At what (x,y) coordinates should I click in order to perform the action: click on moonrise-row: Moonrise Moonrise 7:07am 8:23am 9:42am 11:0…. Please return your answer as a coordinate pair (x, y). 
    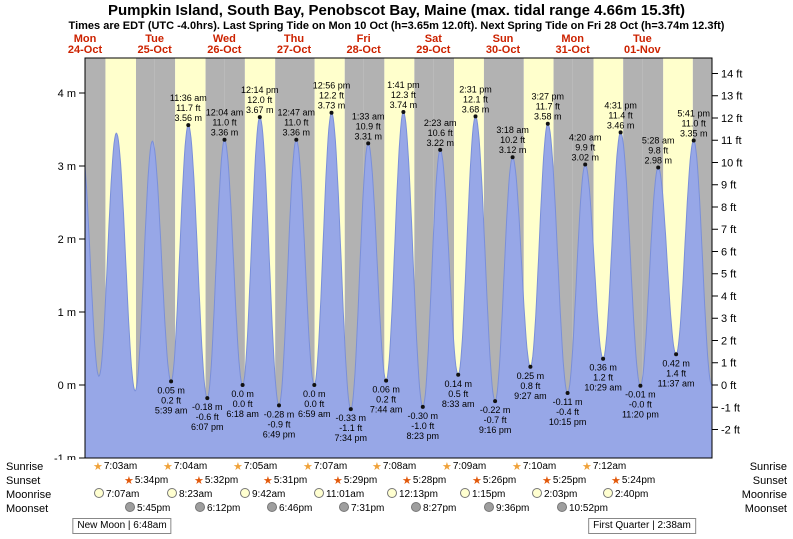
    Looking at the image, I should click on (396, 495).